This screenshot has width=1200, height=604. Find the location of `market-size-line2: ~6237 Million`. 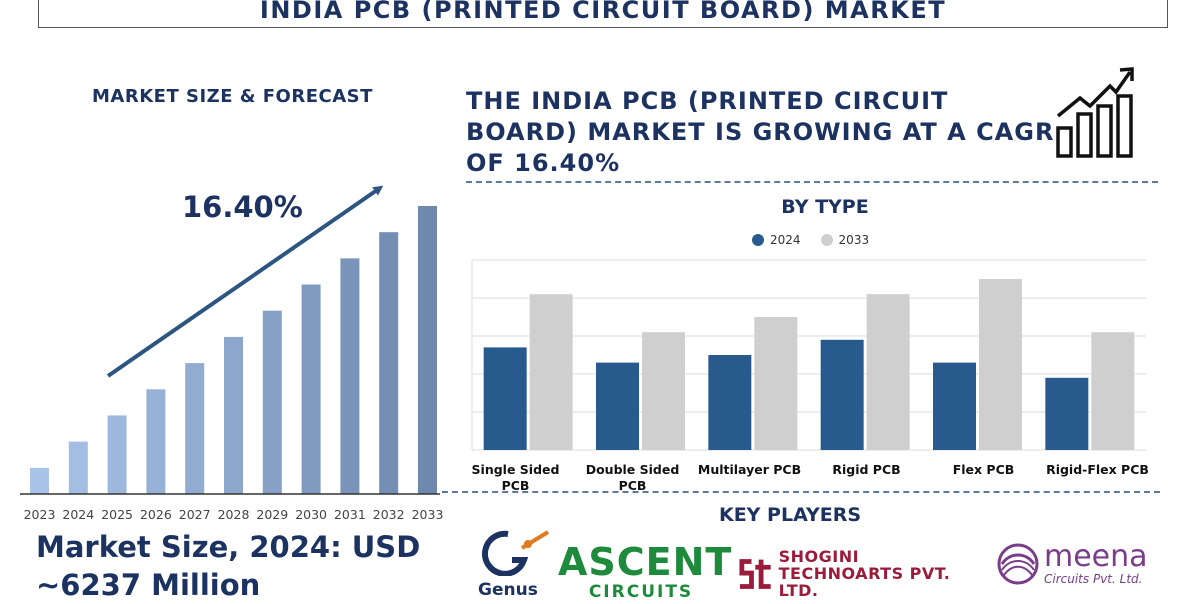

market-size-line2: ~6237 Million is located at coordinates (148, 585).